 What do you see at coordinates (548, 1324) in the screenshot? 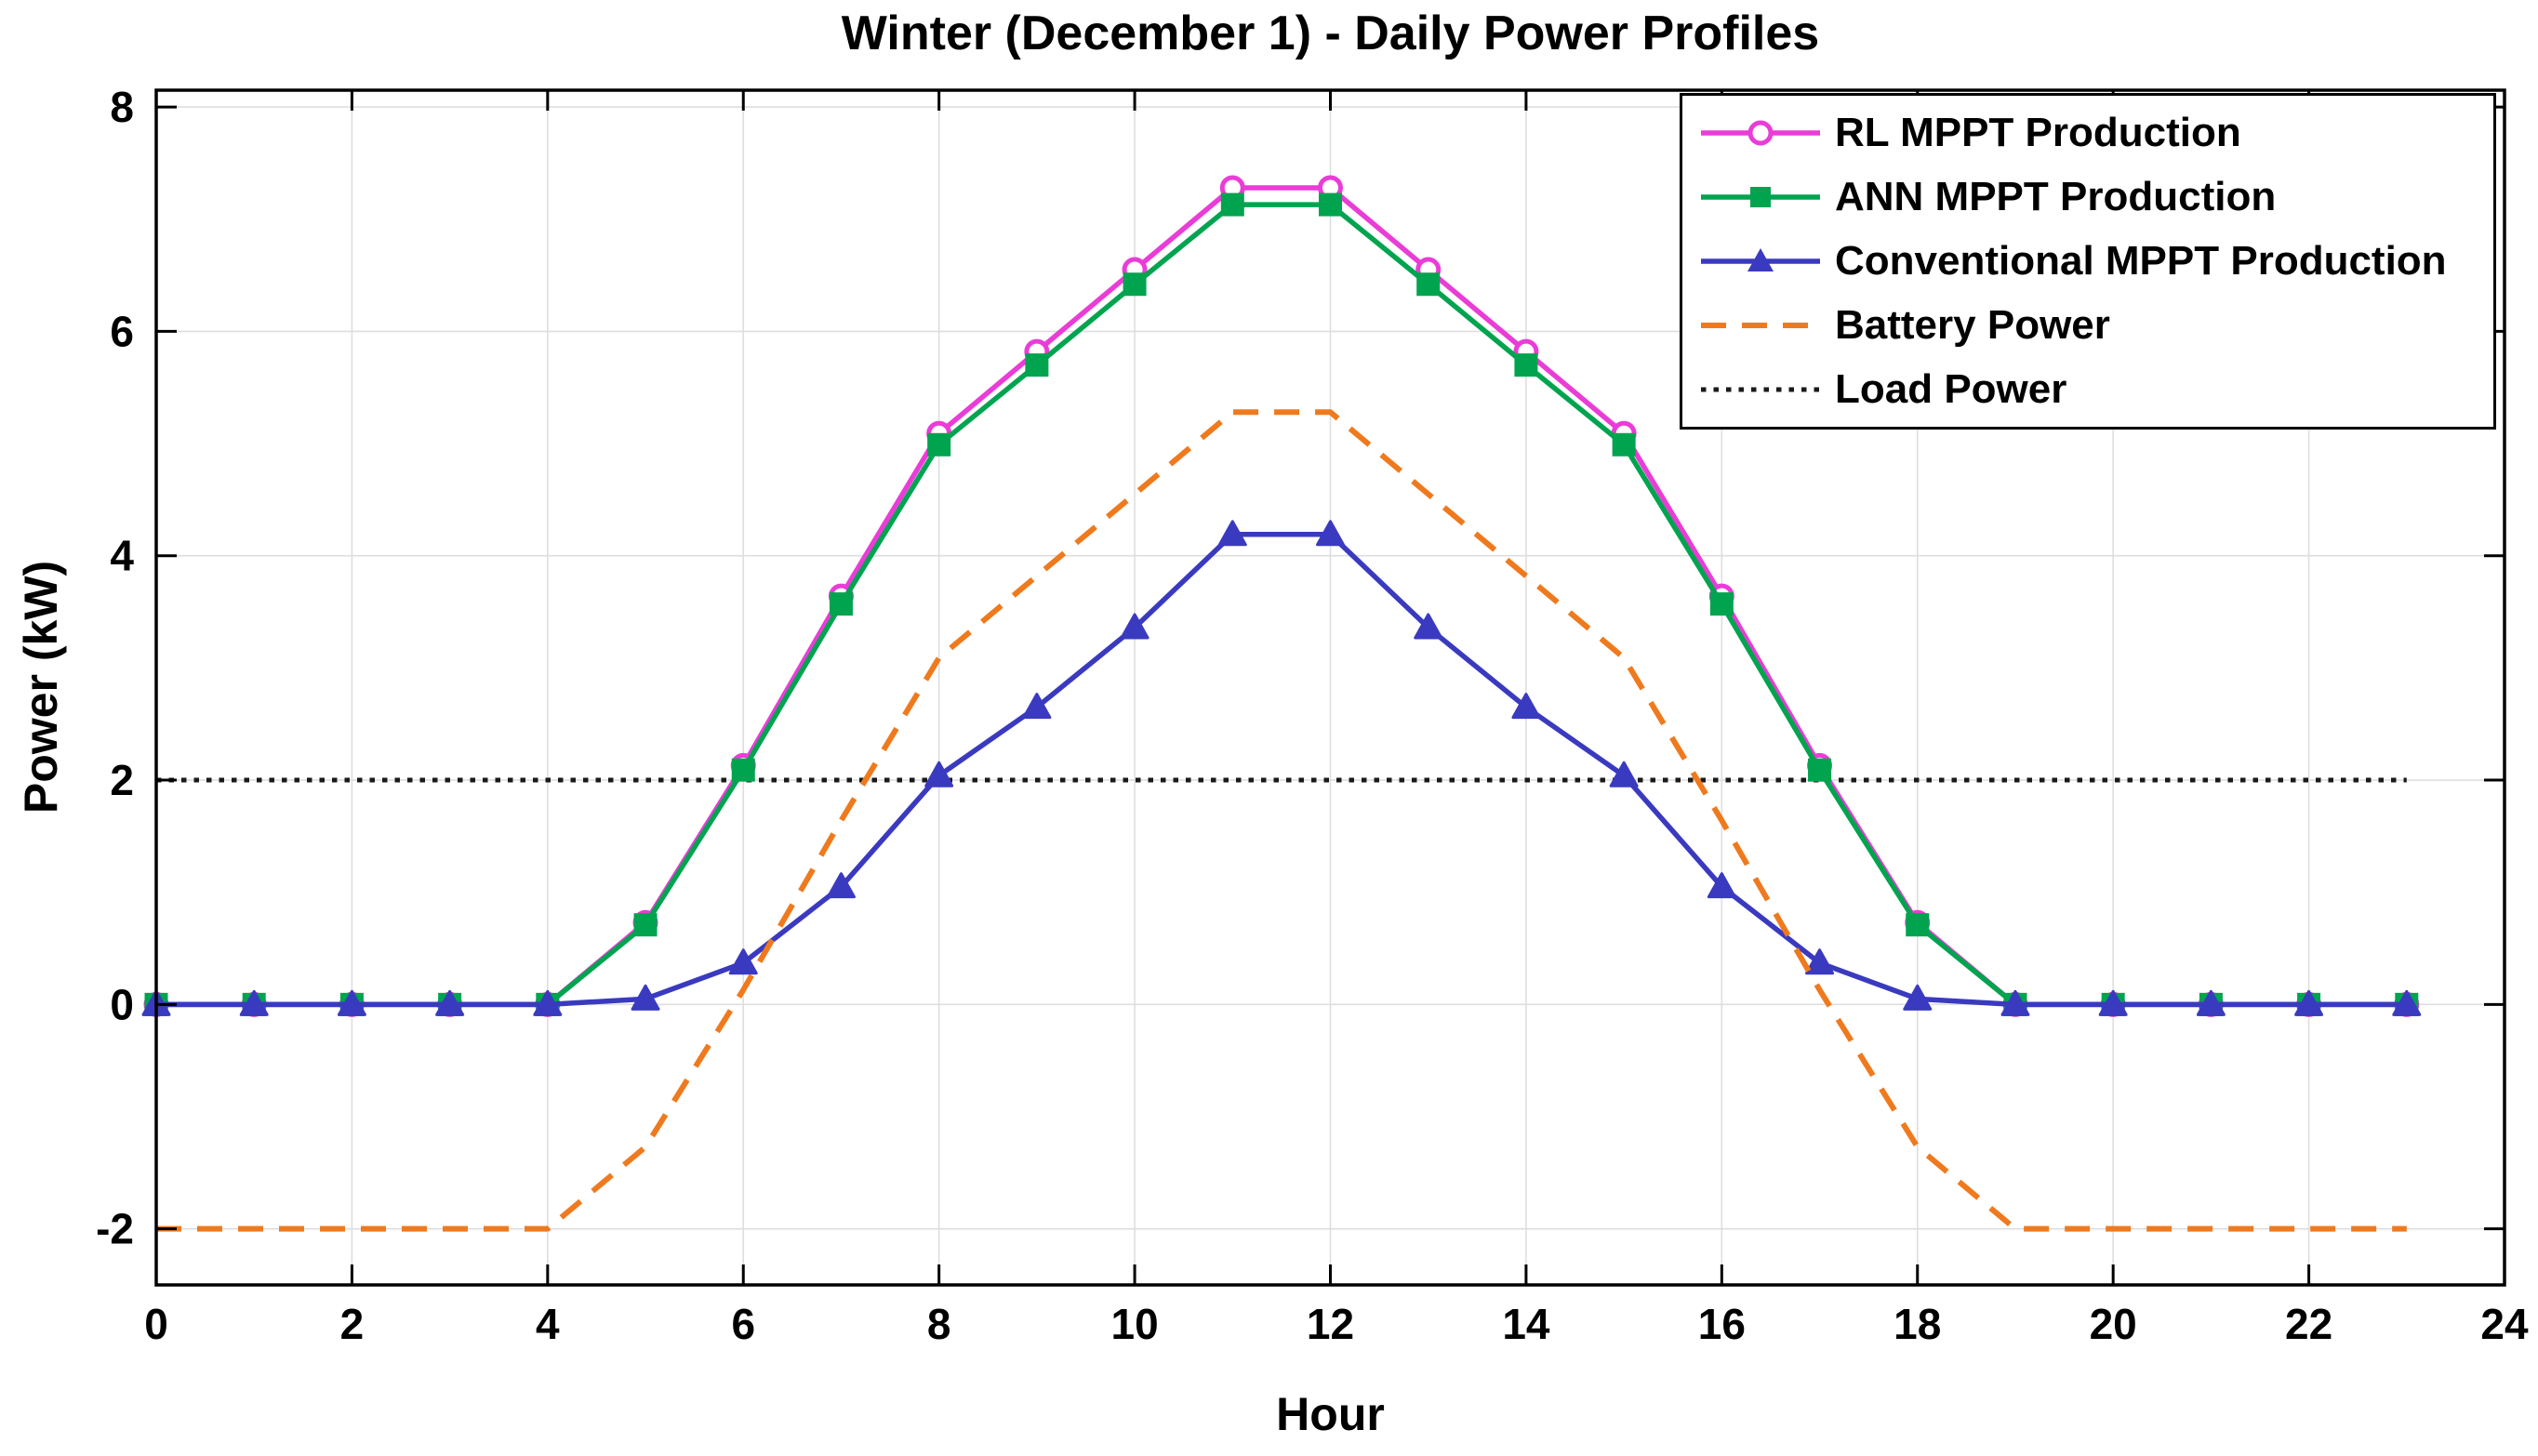
I see `x-tick-label: 4` at bounding box center [548, 1324].